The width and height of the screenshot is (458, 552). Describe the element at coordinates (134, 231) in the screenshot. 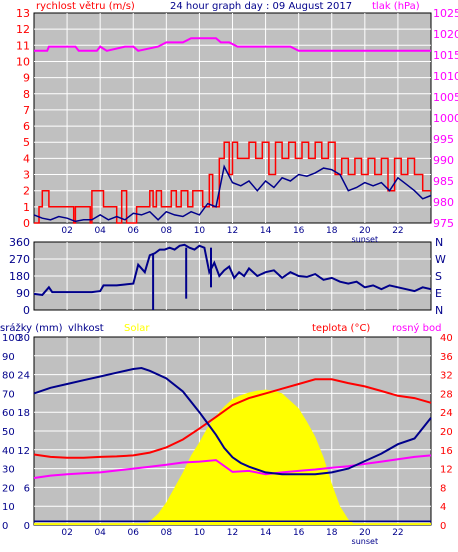

I see `p1-xtick-label: 06` at that location.